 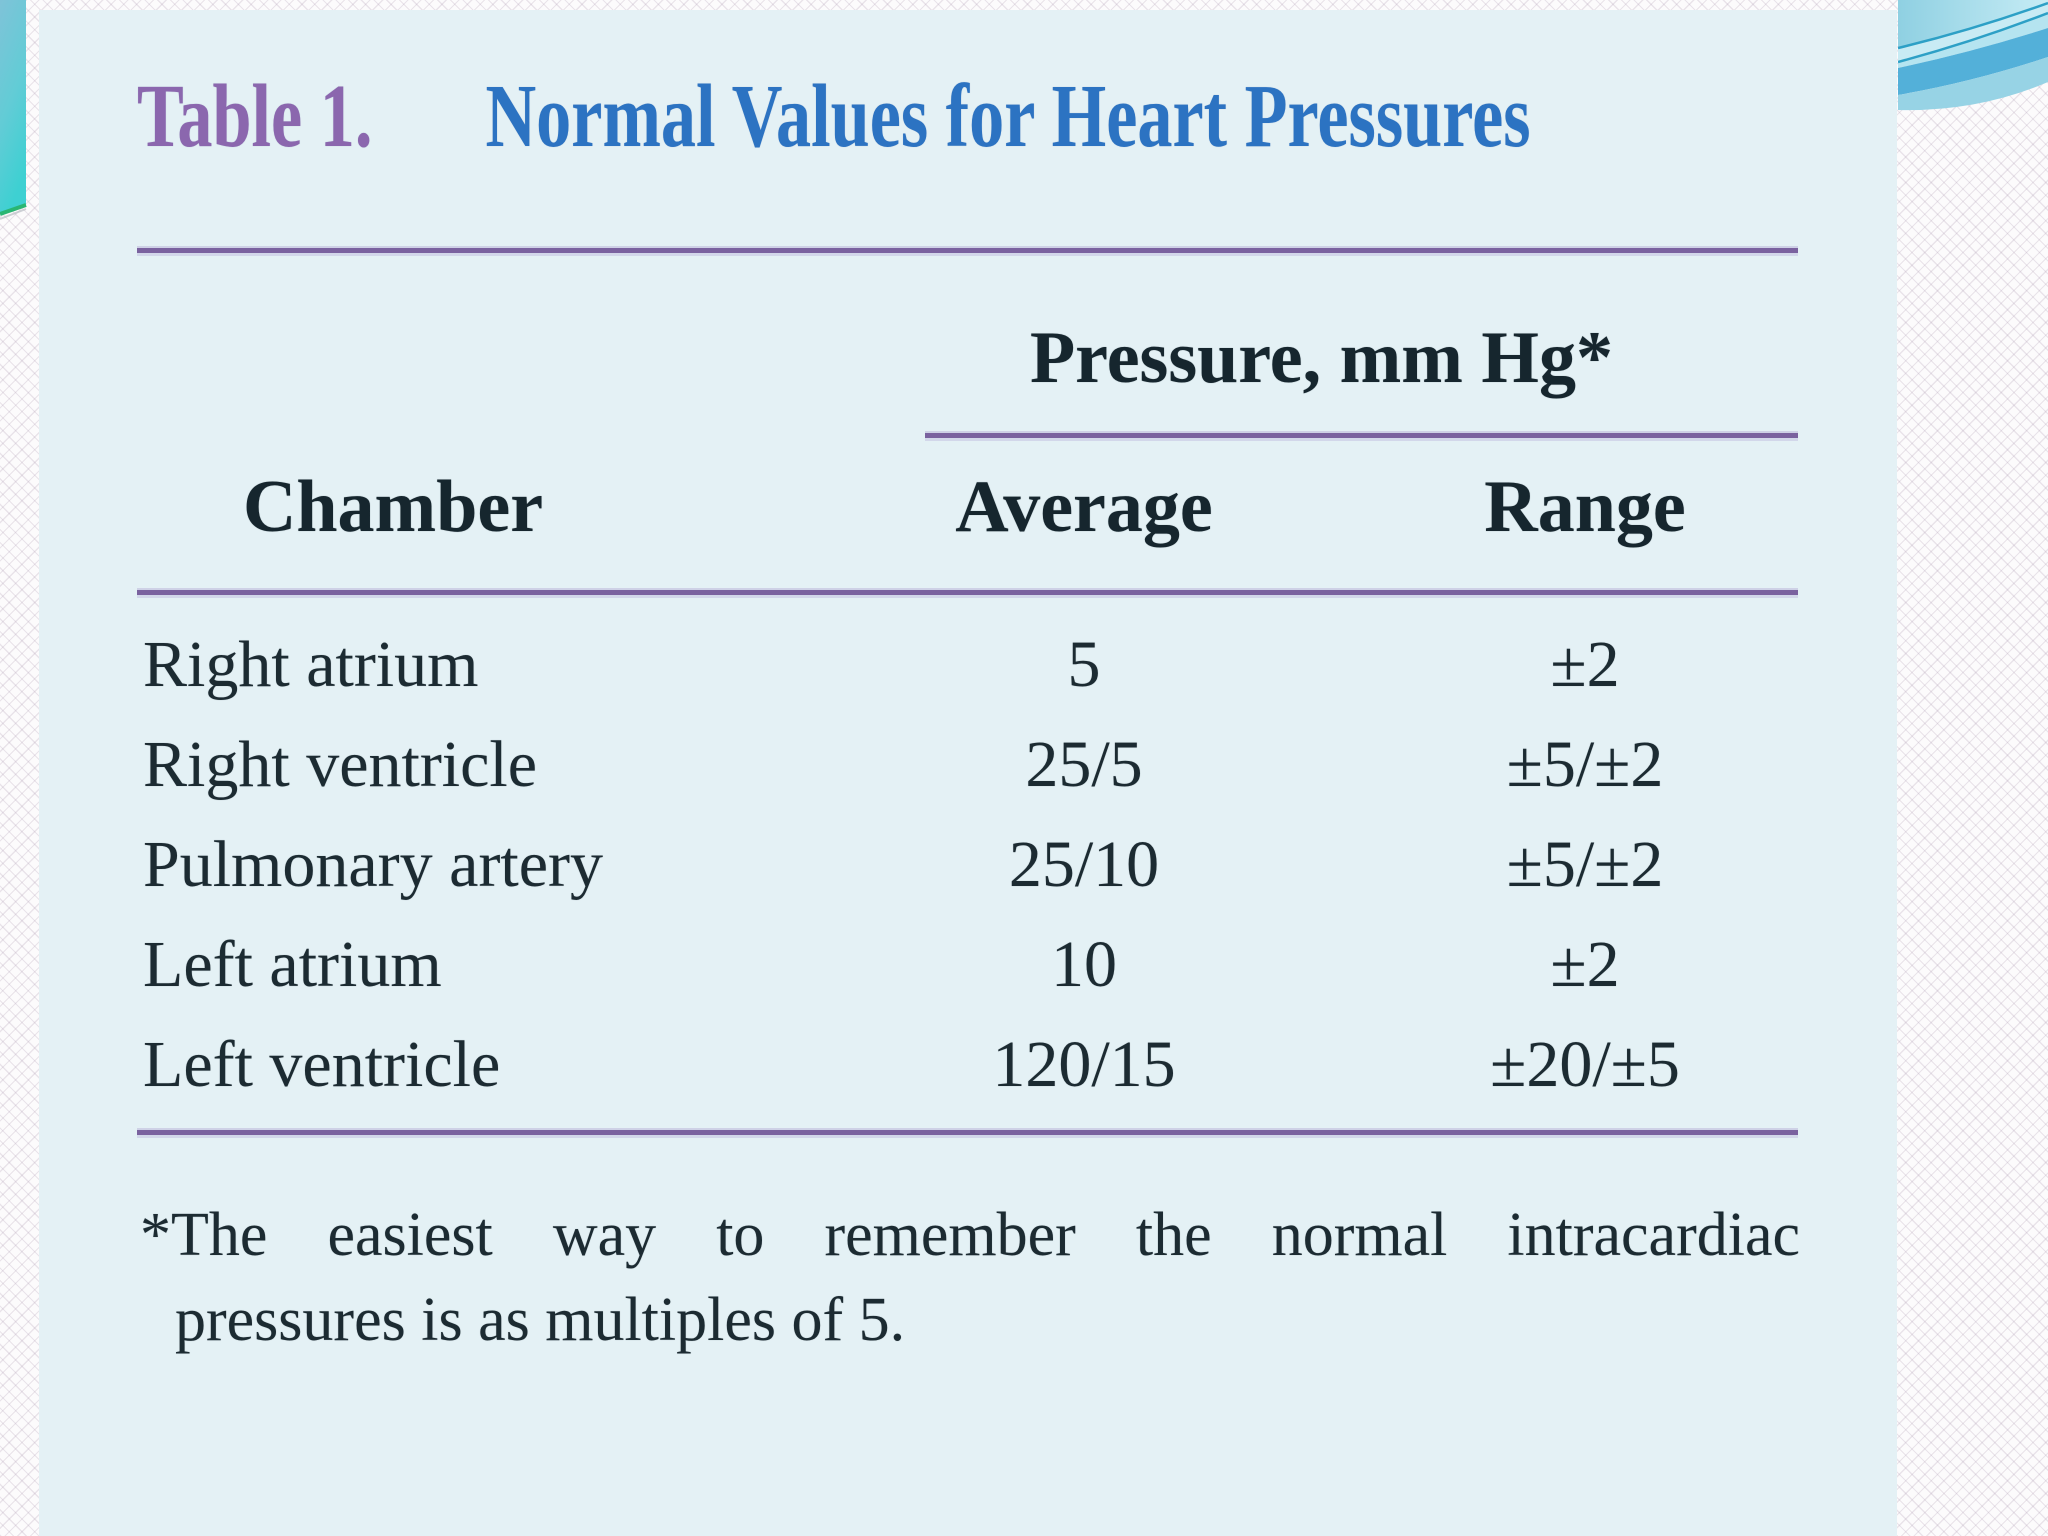 I want to click on table-row: Pulmonary artery 25/10 ±5/±2, so click(x=968, y=865).